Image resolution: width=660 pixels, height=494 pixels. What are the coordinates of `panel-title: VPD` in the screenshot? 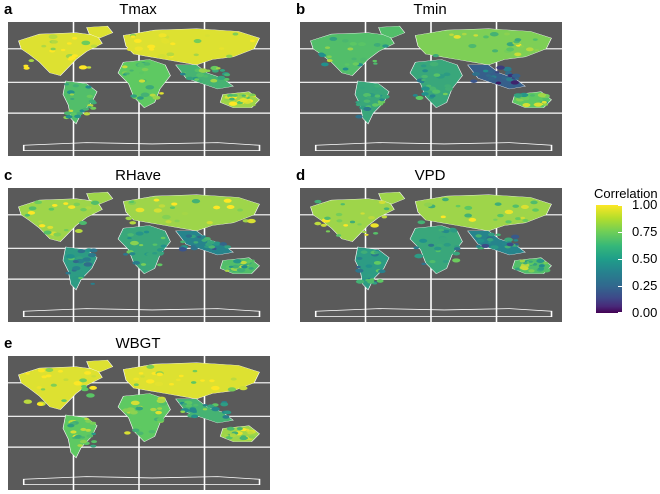 It's located at (430, 175).